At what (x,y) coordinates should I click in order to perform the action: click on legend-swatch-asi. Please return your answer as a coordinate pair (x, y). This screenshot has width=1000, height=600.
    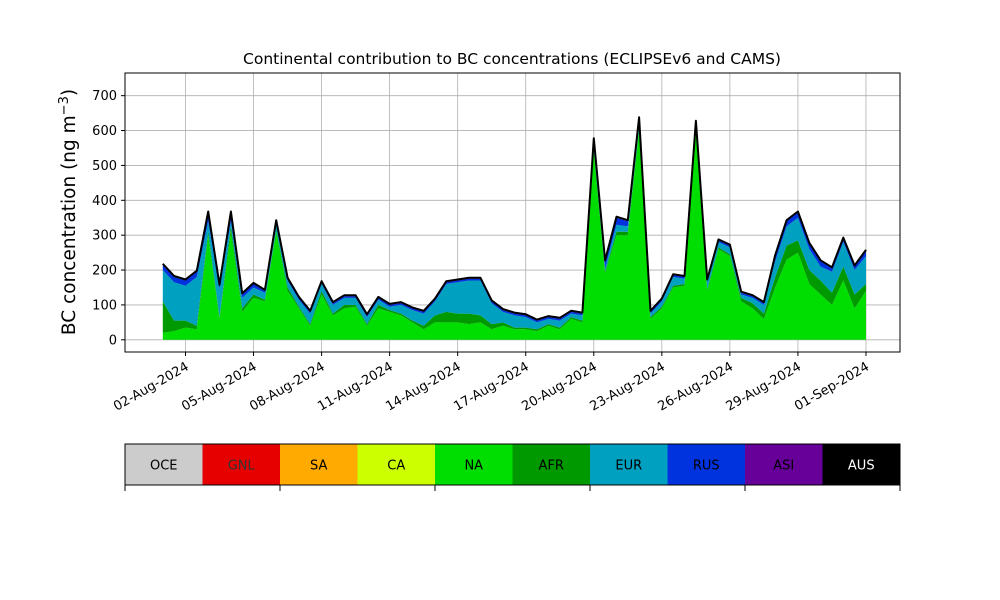
    Looking at the image, I should click on (784, 464).